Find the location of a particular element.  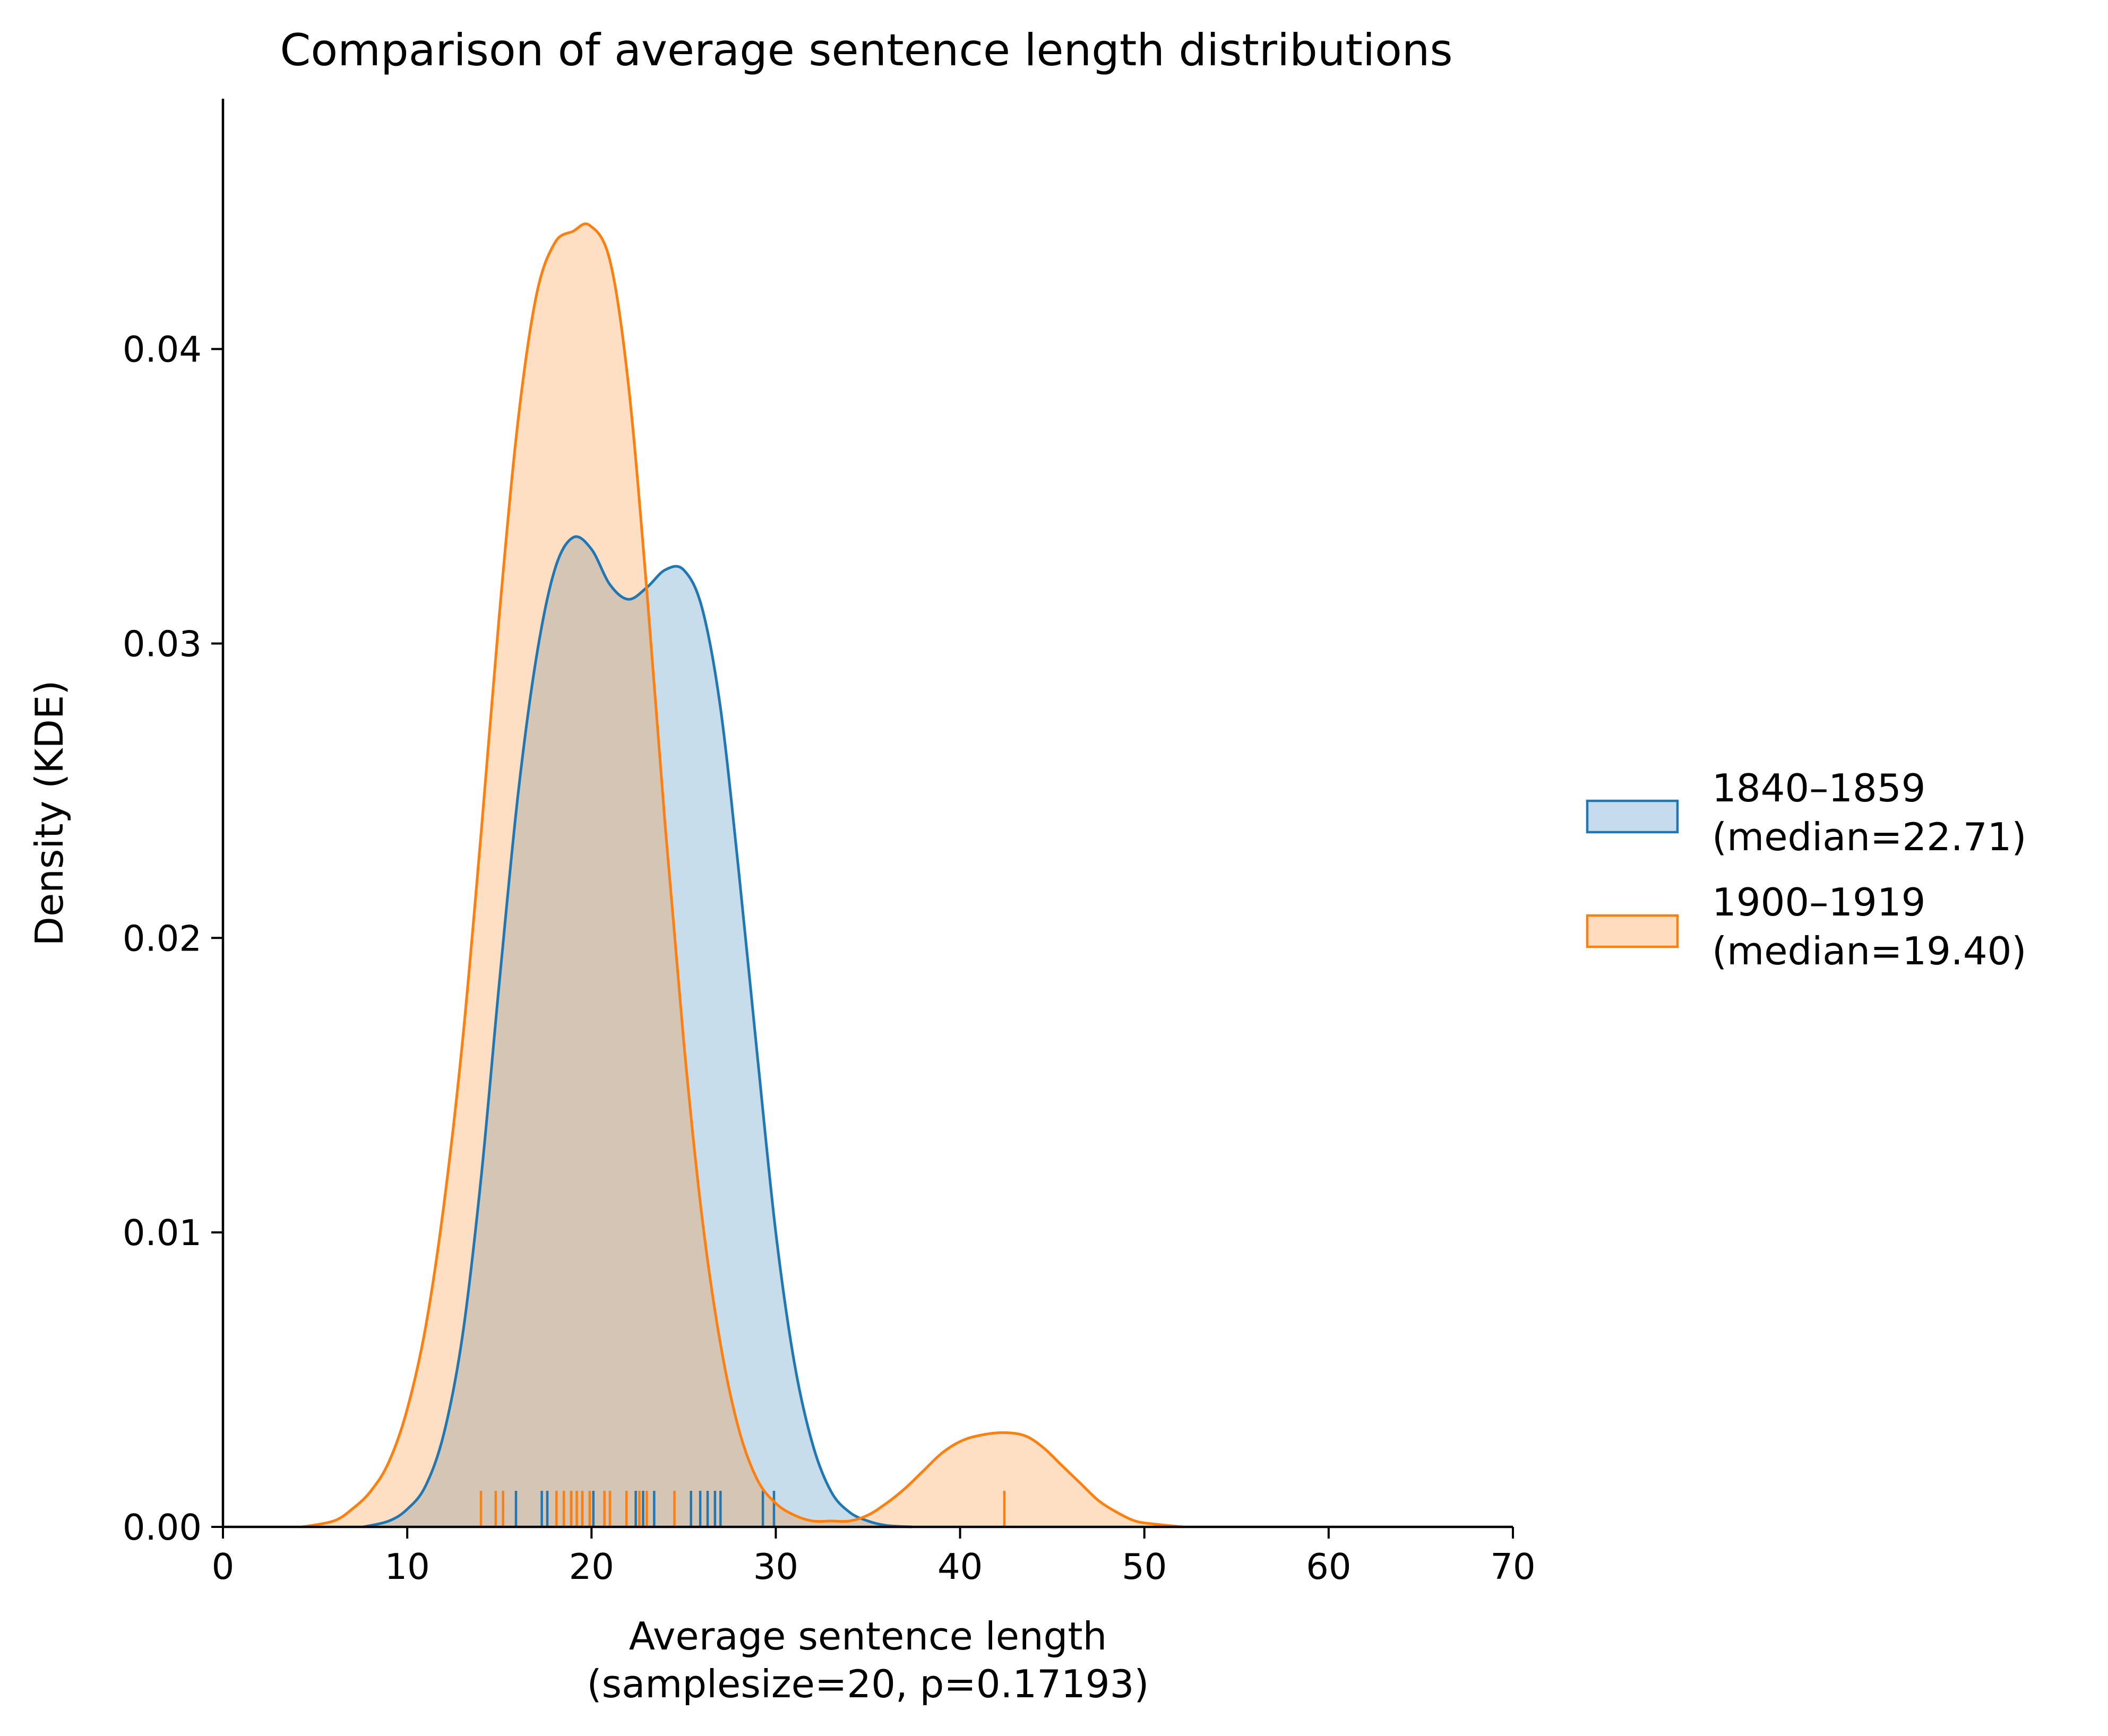

x-axis-label-sub: (samplesize=20, p=0.17193) is located at coordinates (868, 1684).